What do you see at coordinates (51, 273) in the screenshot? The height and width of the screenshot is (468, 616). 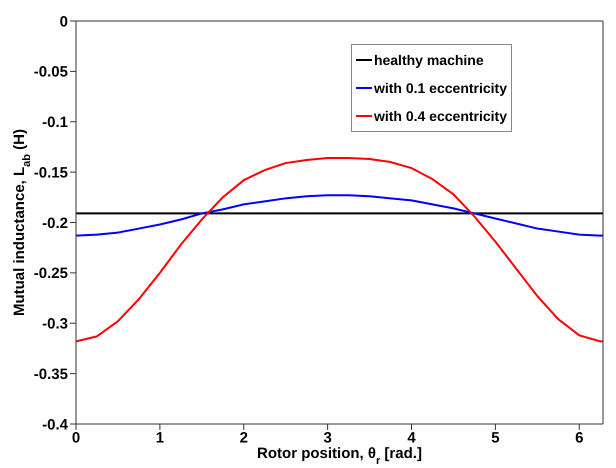 I see `y-tick-label: -0.25` at bounding box center [51, 273].